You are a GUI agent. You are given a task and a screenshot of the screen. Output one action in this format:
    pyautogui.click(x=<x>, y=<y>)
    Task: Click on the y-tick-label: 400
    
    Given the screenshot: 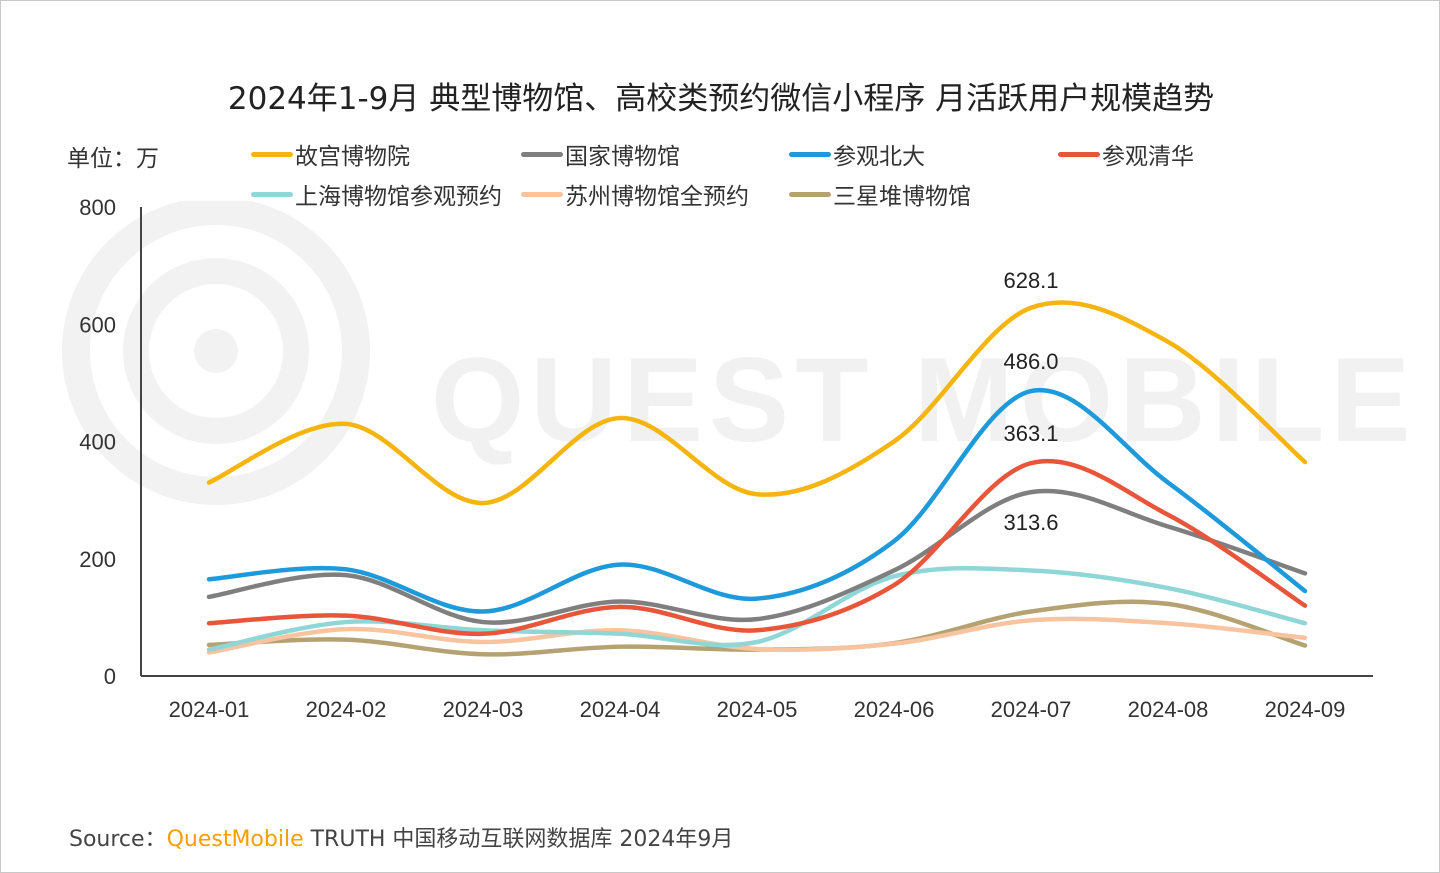 What is the action you would take?
    pyautogui.click(x=97, y=442)
    